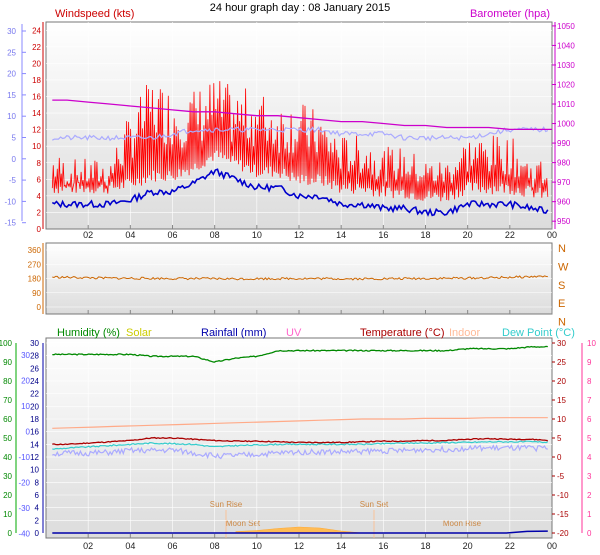 The height and width of the screenshot is (555, 600). What do you see at coordinates (591, 343) in the screenshot?
I see `uv-ytick-label: 10` at bounding box center [591, 343].